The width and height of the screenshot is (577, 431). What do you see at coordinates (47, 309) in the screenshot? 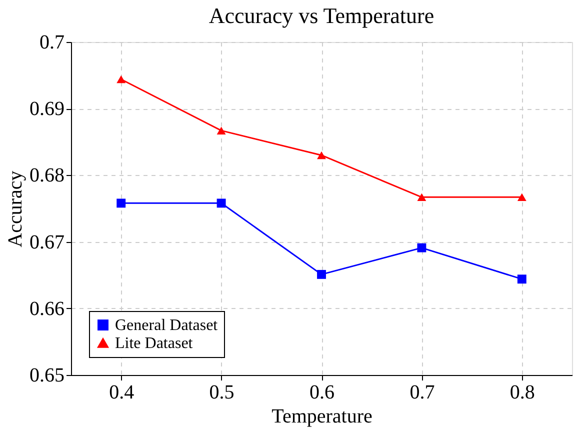
I see `y-tick-label: 0.66` at bounding box center [47, 309].